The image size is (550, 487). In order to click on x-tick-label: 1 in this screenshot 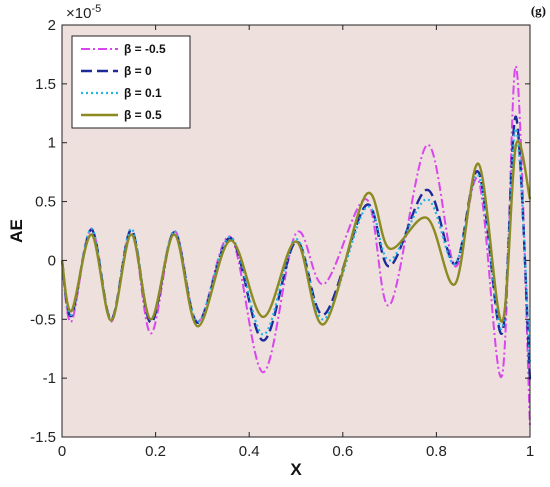, I will do `click(530, 451)`.